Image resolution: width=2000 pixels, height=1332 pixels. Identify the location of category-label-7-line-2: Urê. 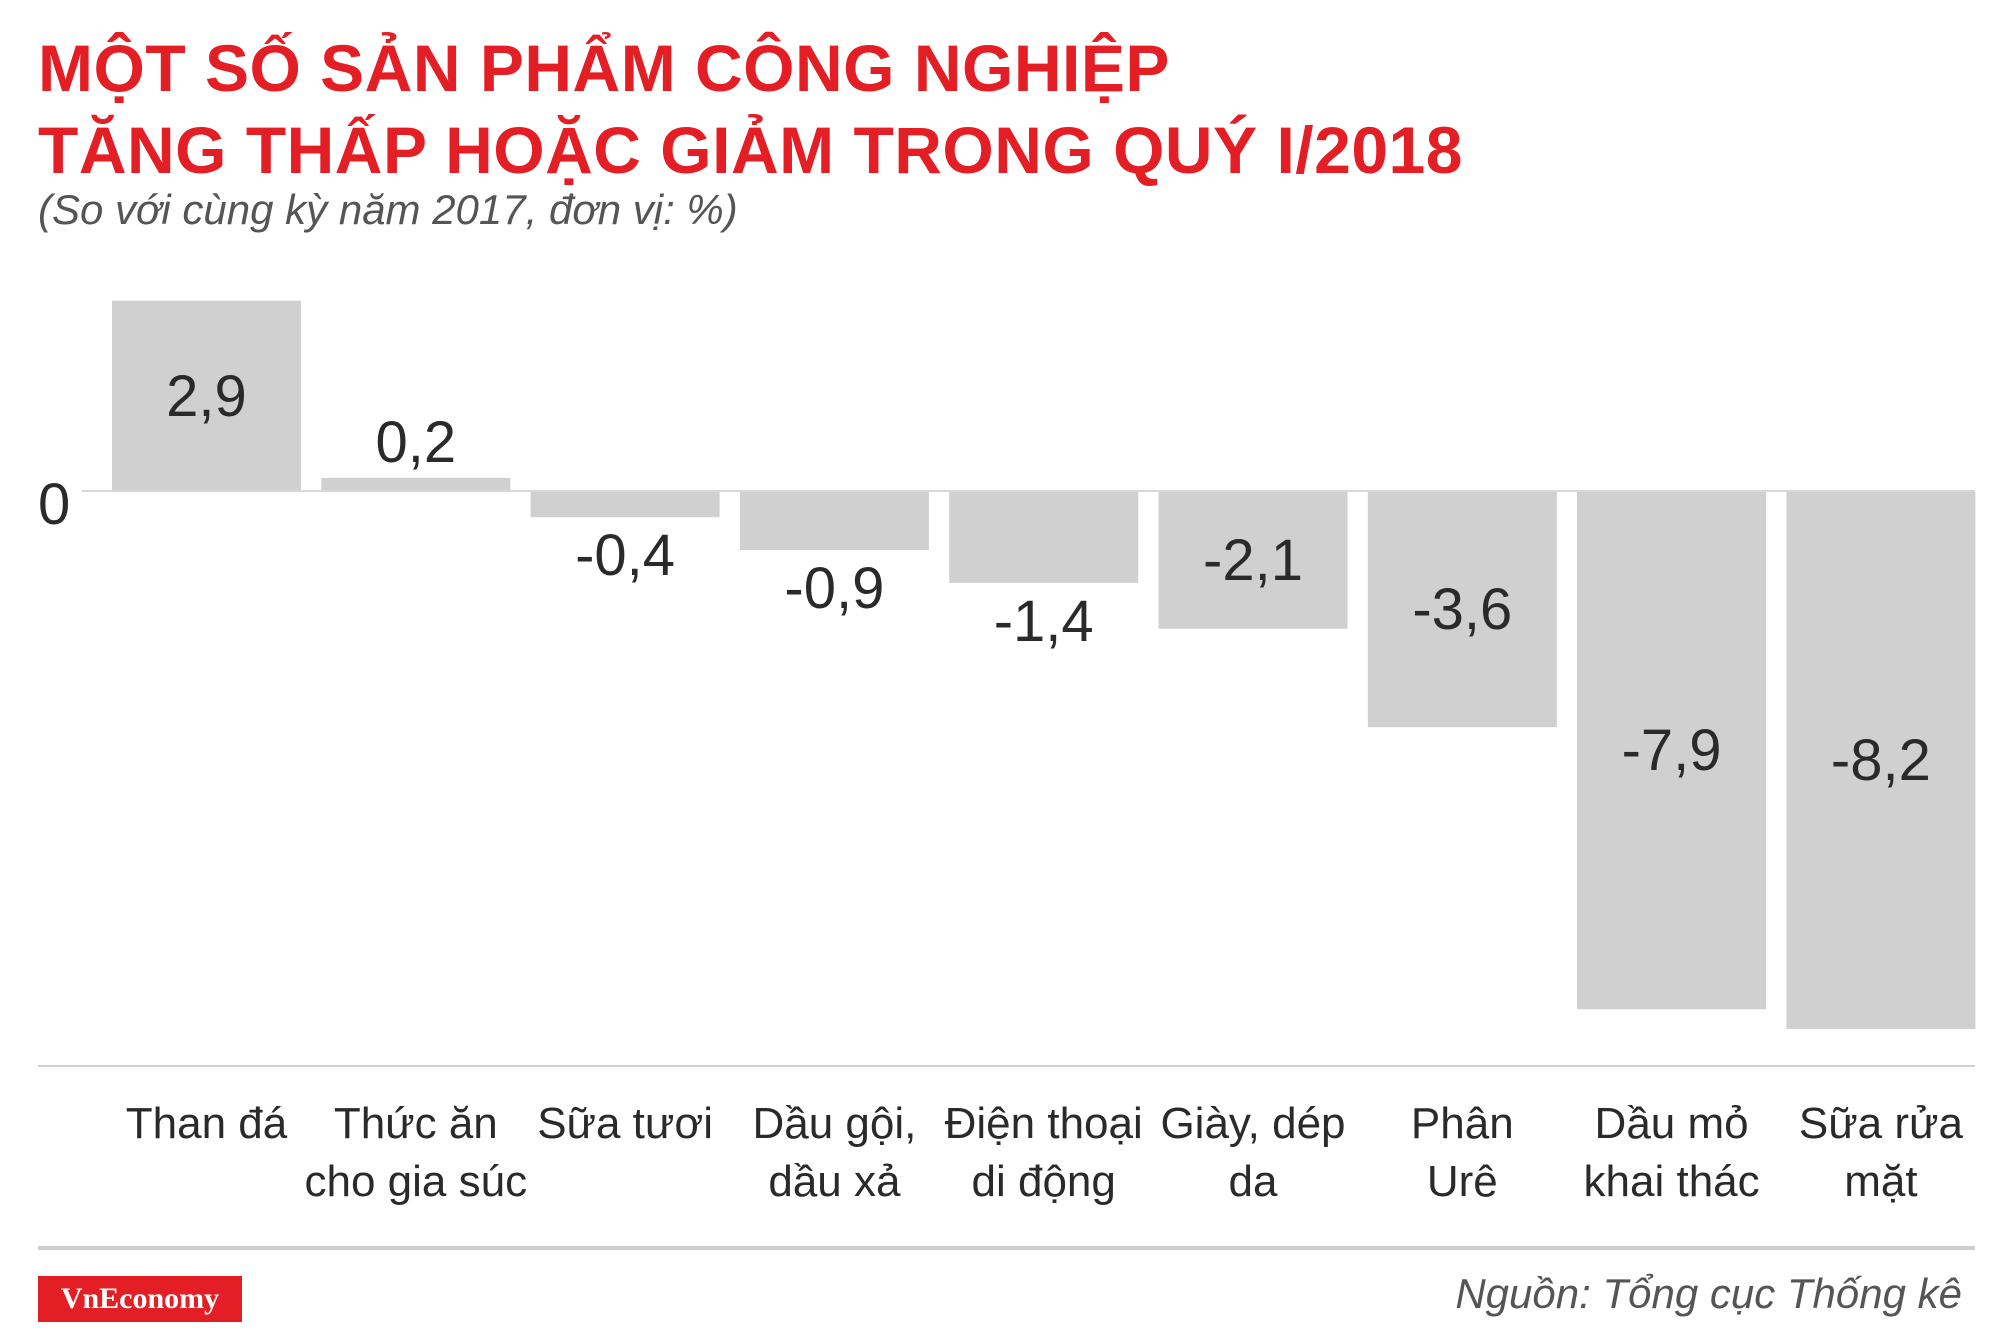
(1462, 1181).